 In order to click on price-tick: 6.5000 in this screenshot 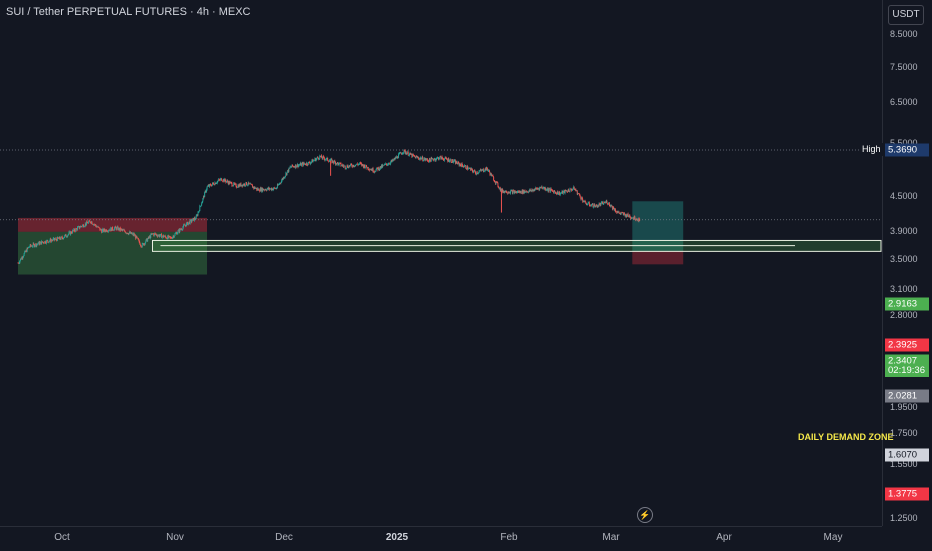, I will do `click(904, 102)`.